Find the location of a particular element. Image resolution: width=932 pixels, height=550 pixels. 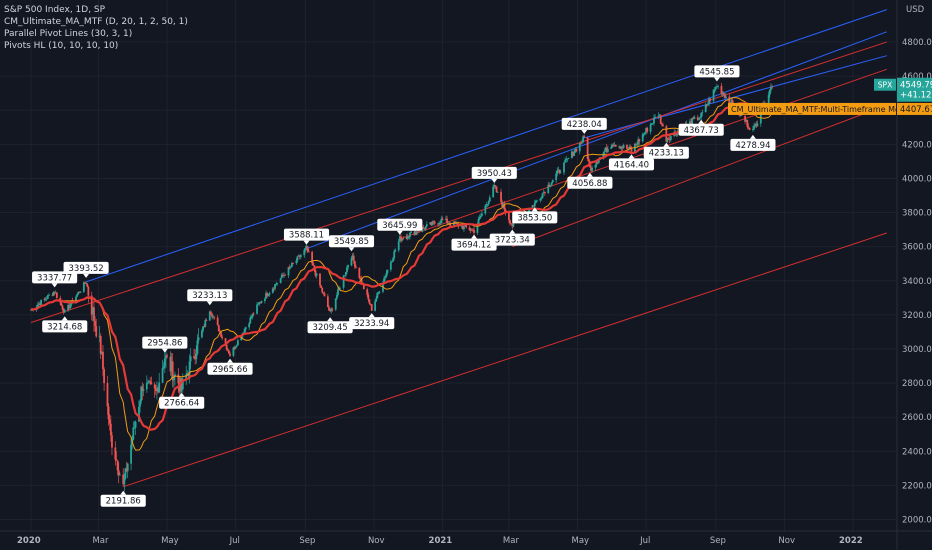

pivot-label-text: 3233.13 is located at coordinates (209, 296).